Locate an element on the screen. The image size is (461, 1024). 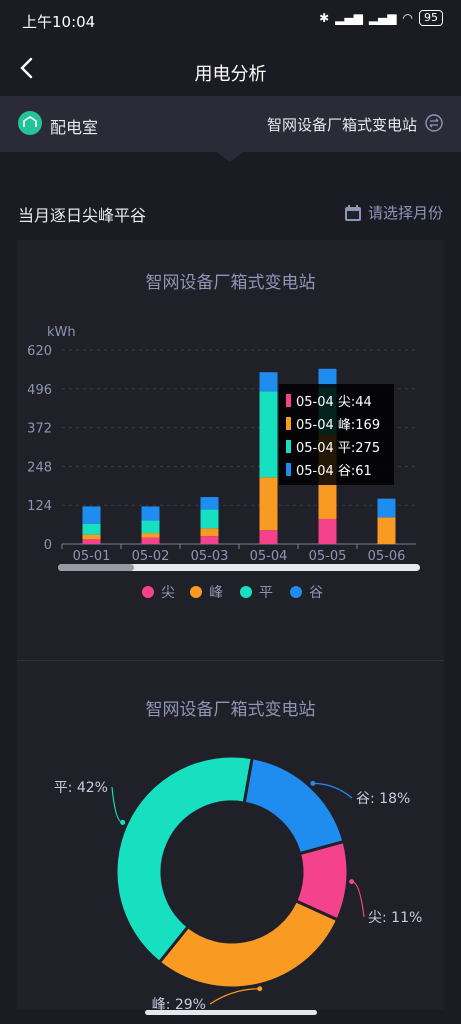
chart-scroll-thumb is located at coordinates (96, 567).